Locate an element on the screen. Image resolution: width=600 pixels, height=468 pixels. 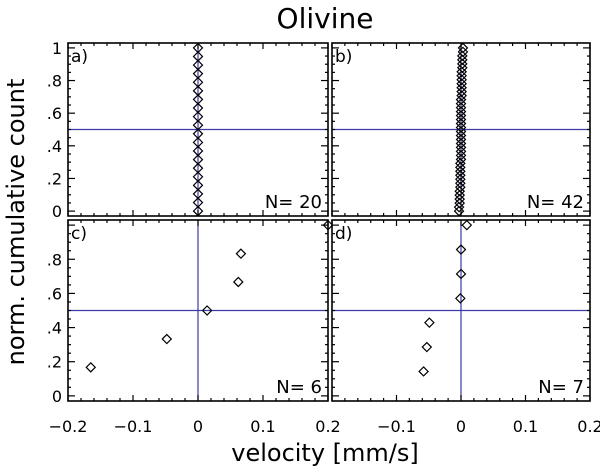
panel-a-n-label: N= 20 is located at coordinates (293, 202).